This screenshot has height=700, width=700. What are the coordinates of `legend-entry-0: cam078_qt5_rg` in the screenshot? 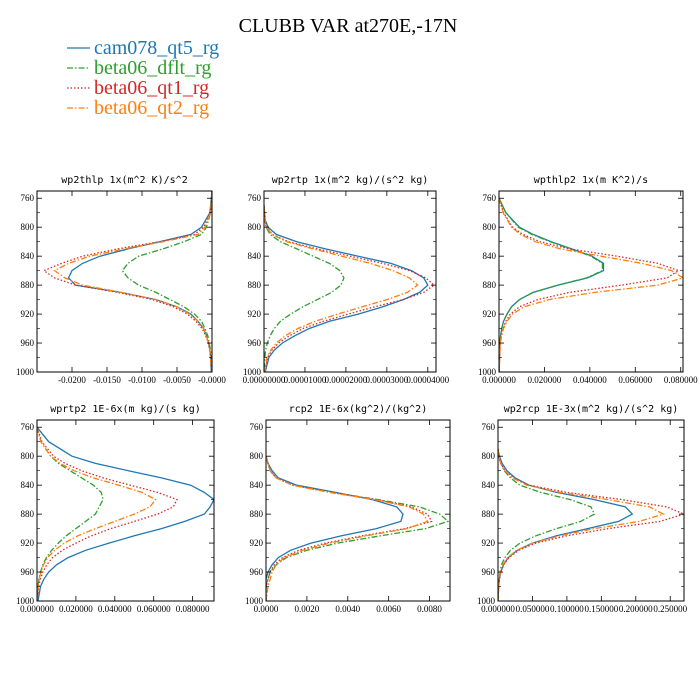 It's located at (156, 48).